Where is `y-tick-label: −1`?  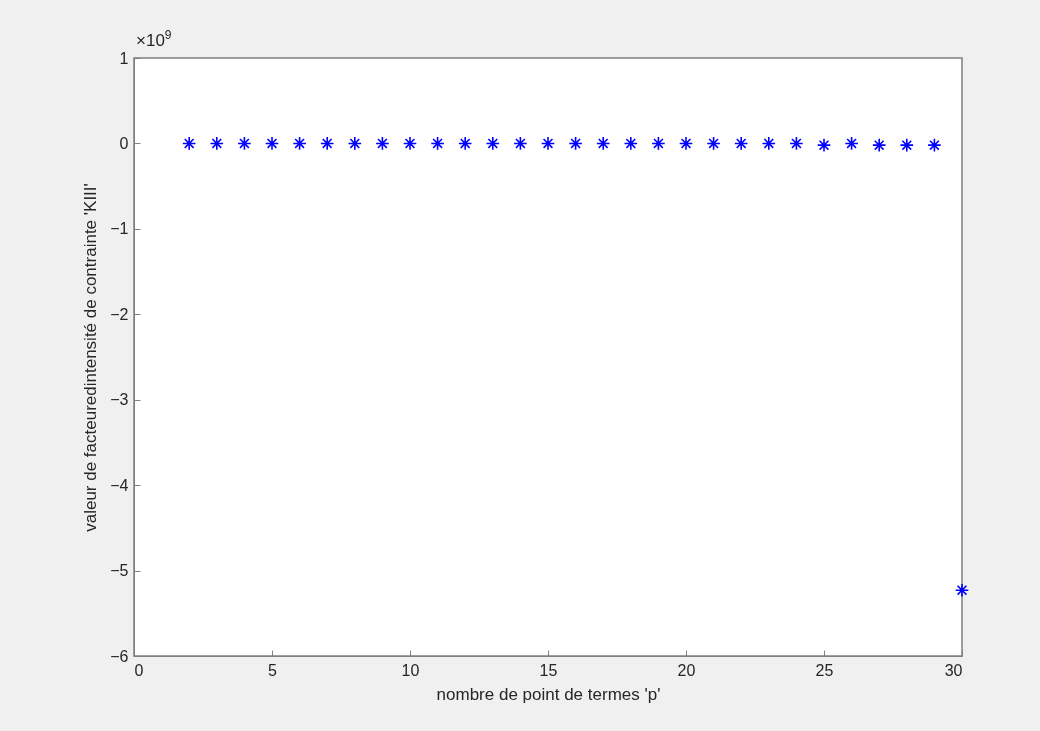
y-tick-label: −1 is located at coordinates (119, 229).